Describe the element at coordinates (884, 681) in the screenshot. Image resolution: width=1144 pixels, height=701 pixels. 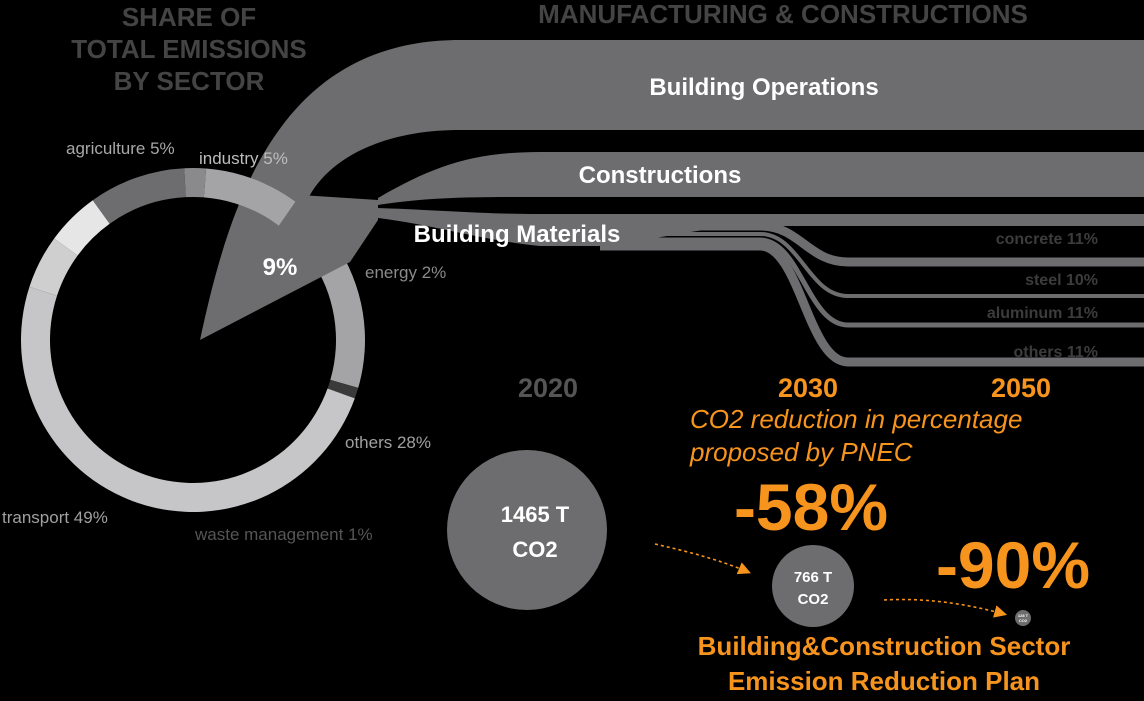
I see `plan-title-line2: Emission Reduction Plan` at that location.